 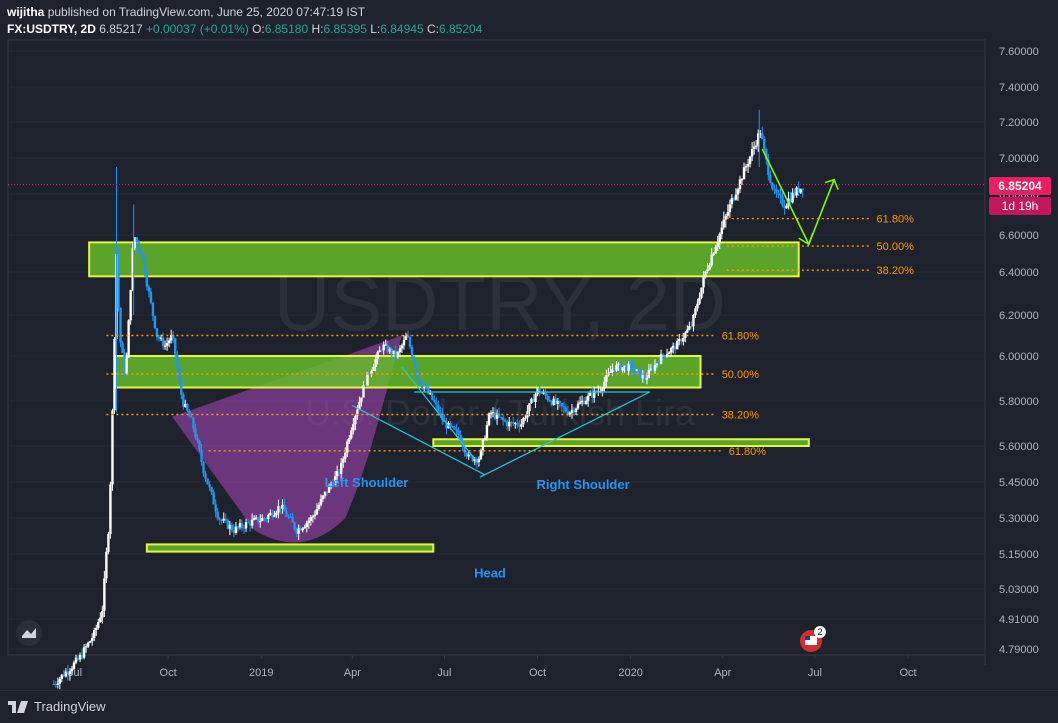 I want to click on symbol-name: FX:USDTRY, 2D, so click(x=51, y=29).